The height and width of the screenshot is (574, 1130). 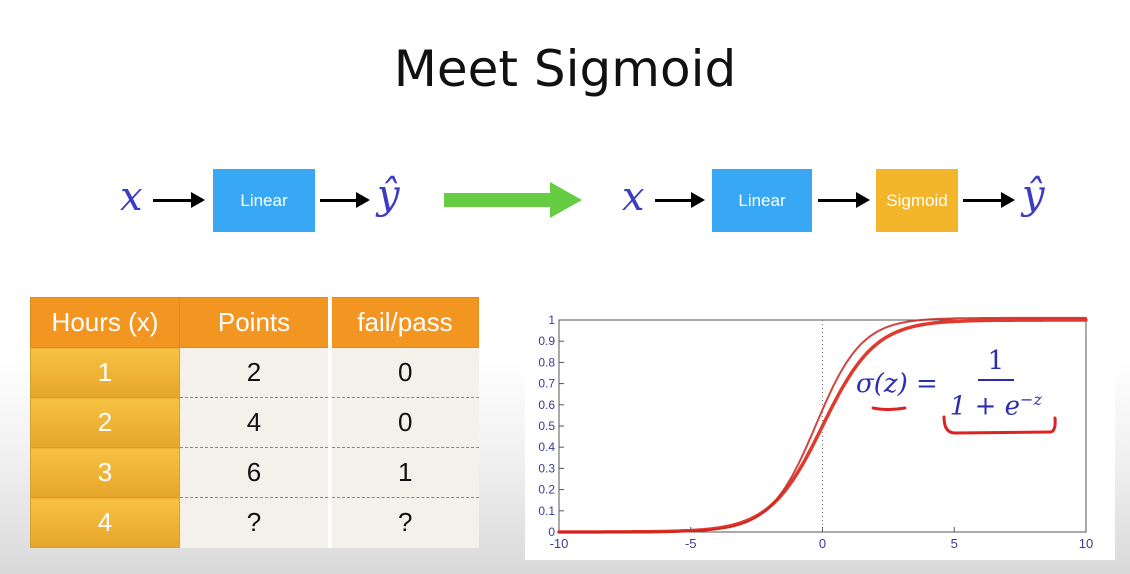 I want to click on x-axis-ticks: -10 -5 0 5 10, so click(x=821, y=539).